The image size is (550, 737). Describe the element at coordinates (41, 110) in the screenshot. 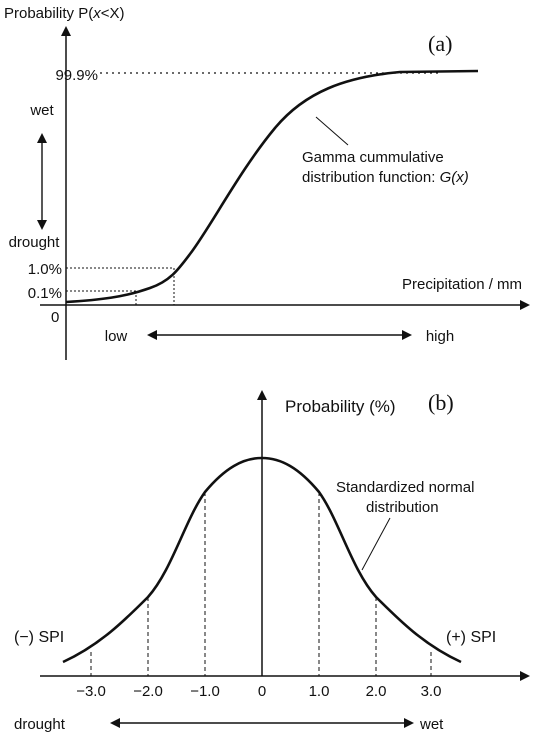

I see `wet-label-a: wet` at that location.